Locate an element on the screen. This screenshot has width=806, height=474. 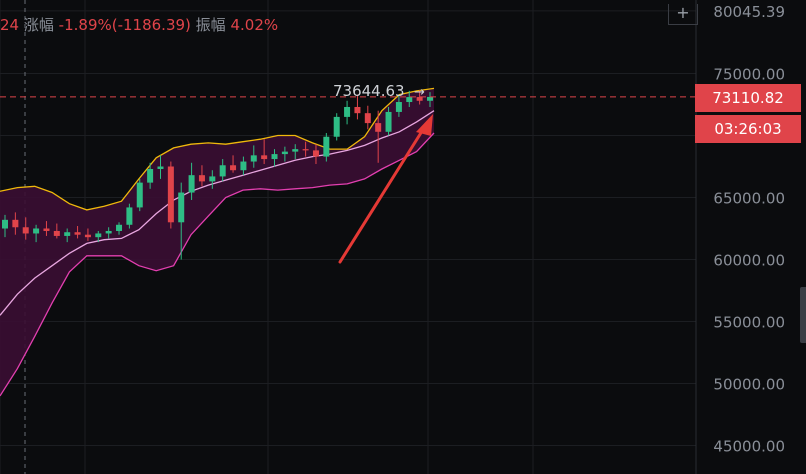
axis-scroll-handle is located at coordinates (803, 315).